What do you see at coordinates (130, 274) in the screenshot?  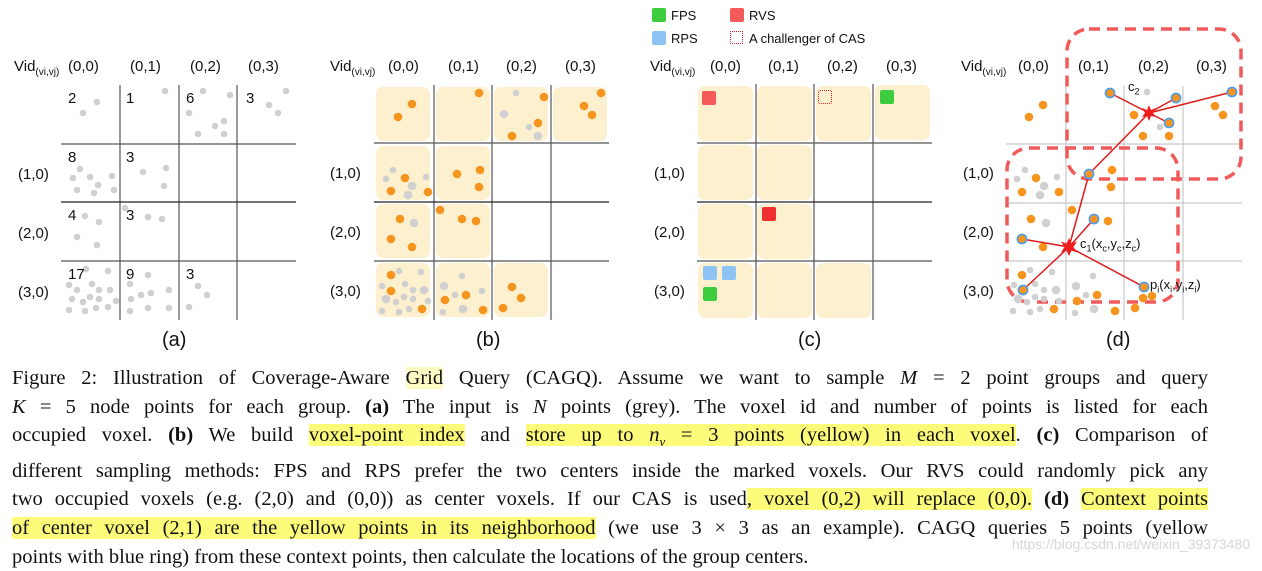 I see `voxel-point-count: 9` at bounding box center [130, 274].